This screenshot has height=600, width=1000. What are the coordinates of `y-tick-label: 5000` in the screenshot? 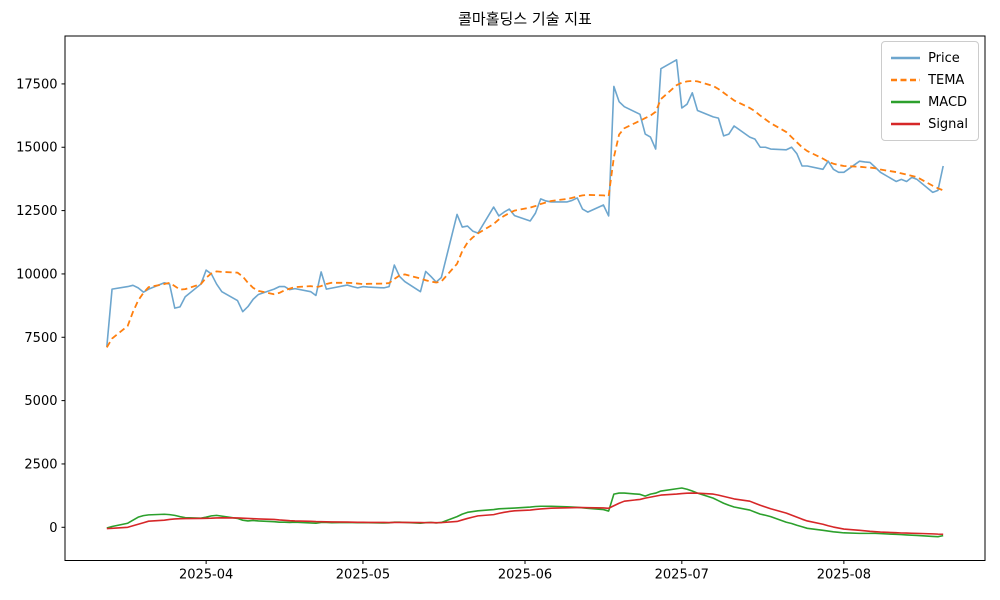 It's located at (40, 401).